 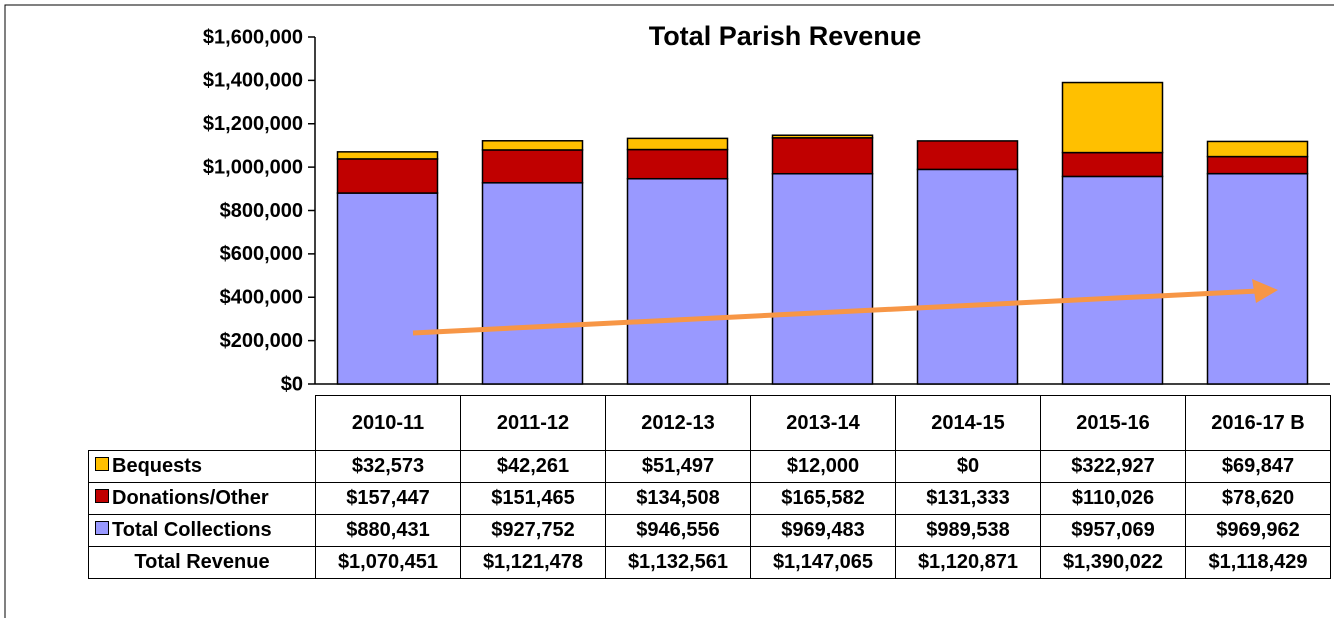 I want to click on legend-entry: Total Collections, so click(x=202, y=530).